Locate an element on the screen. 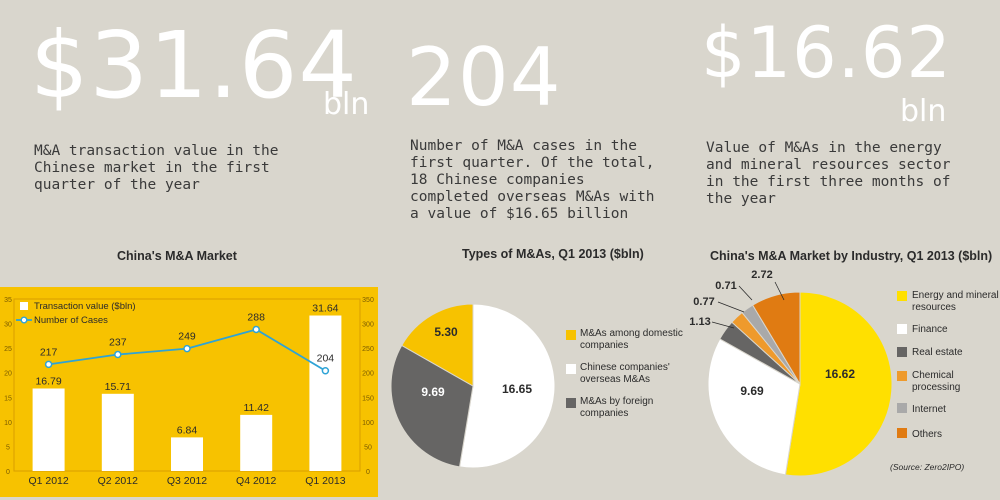 Image resolution: width=1000 pixels, height=500 pixels. slice-others is located at coordinates (776, 338).